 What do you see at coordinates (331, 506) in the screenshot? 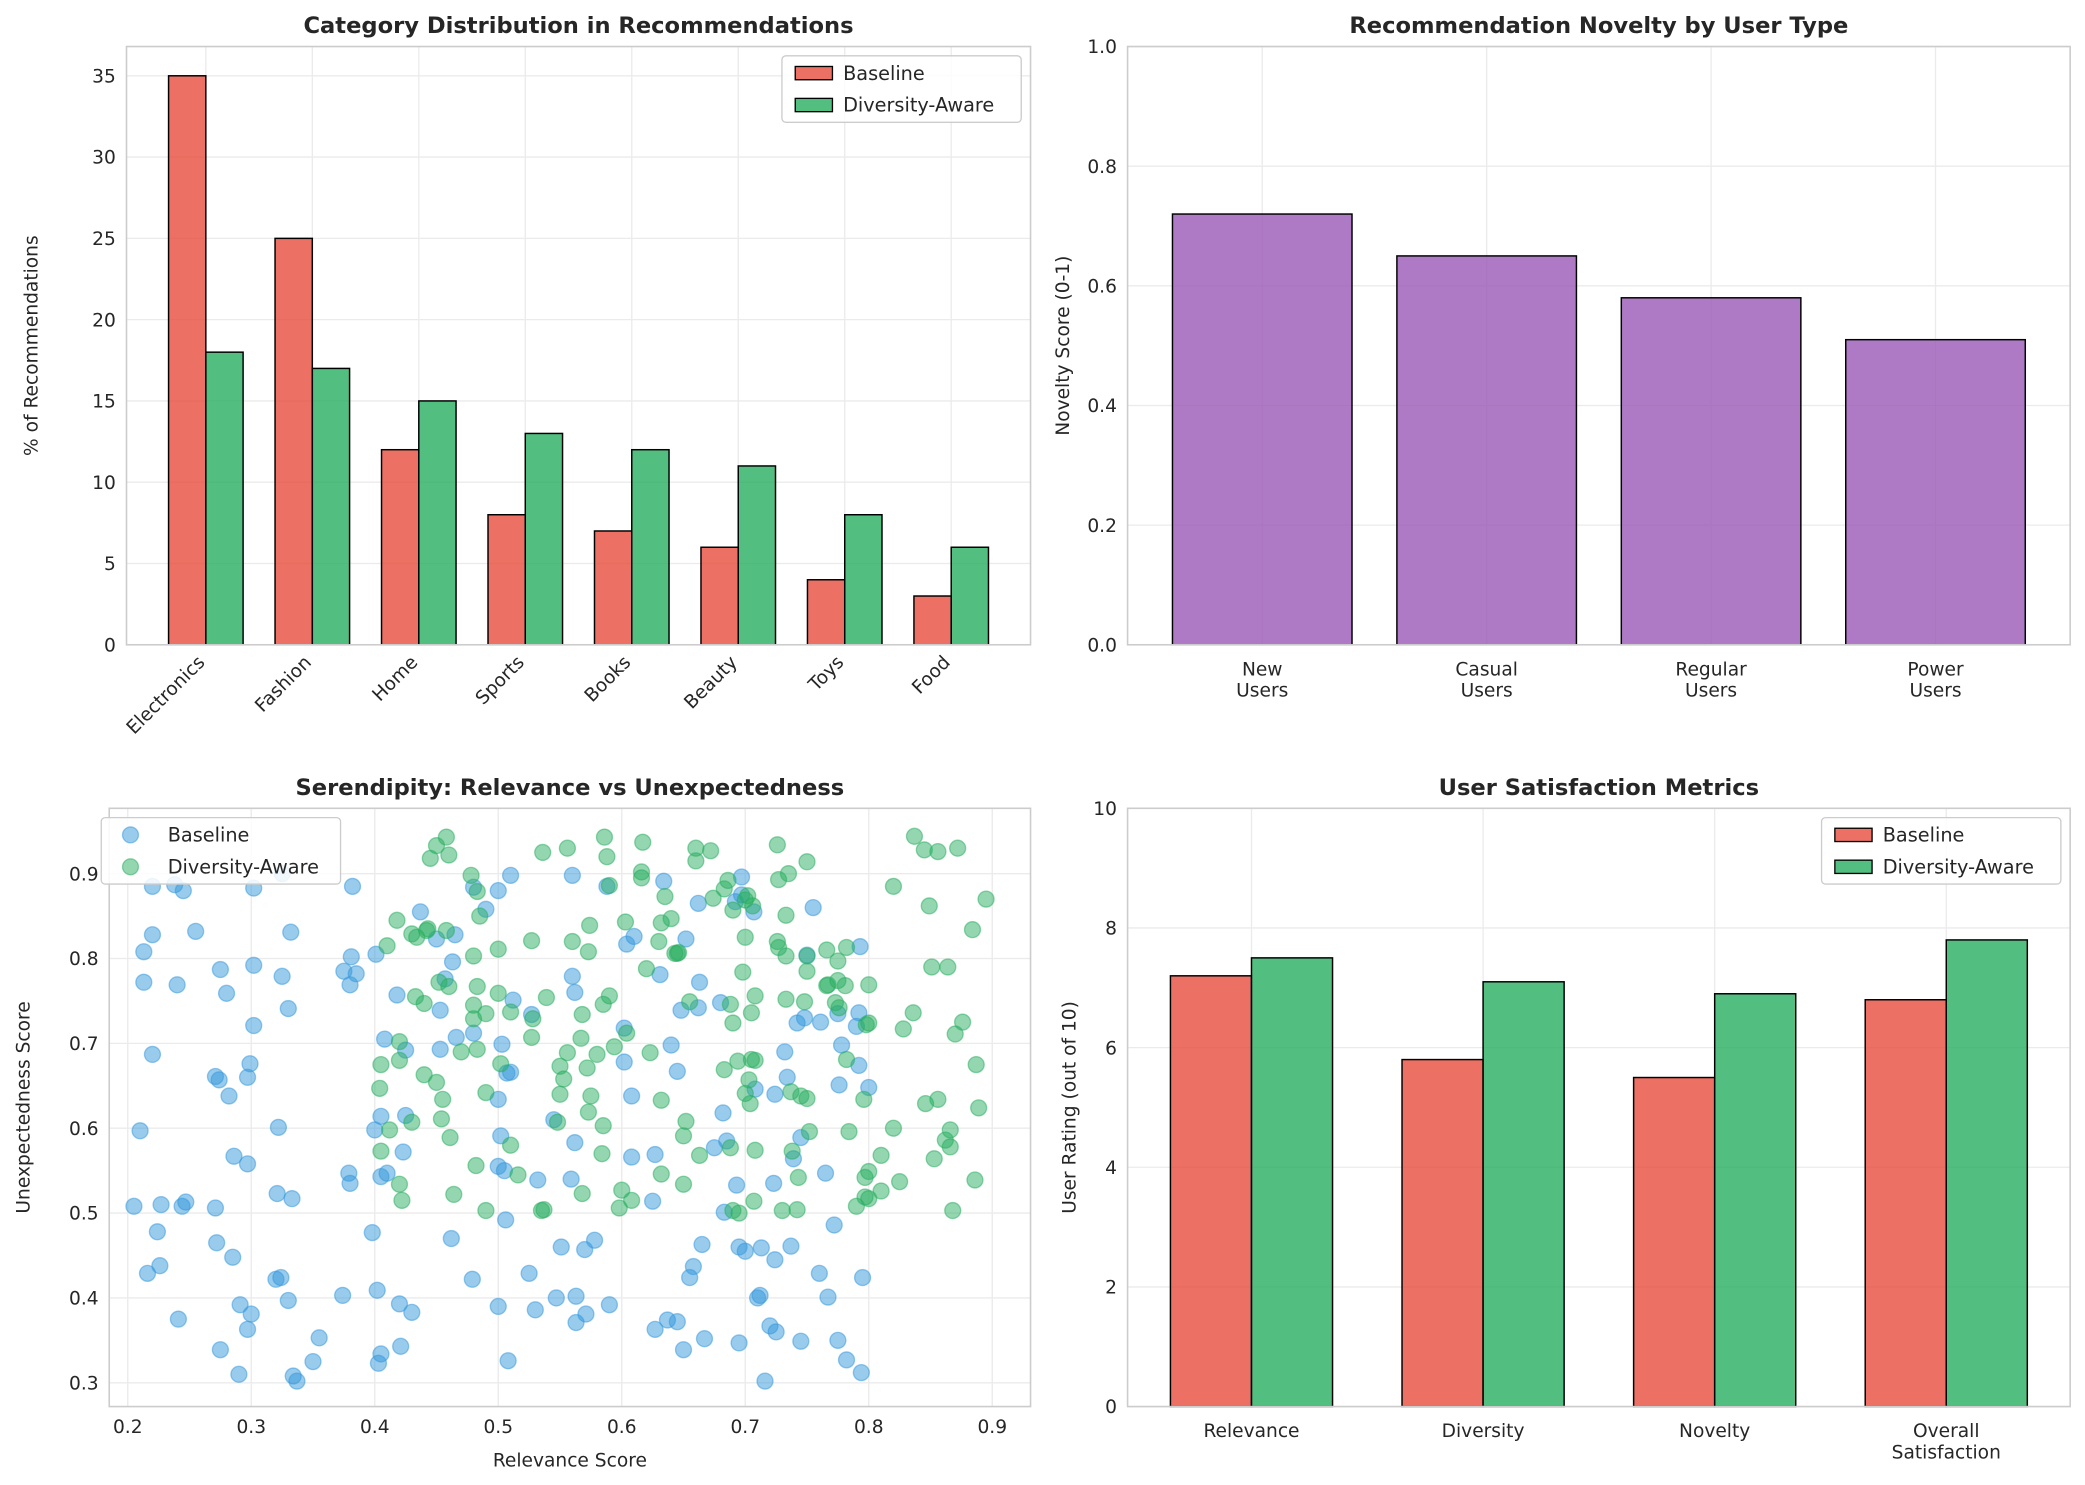
I see `bar-diversity-aware-fashion` at bounding box center [331, 506].